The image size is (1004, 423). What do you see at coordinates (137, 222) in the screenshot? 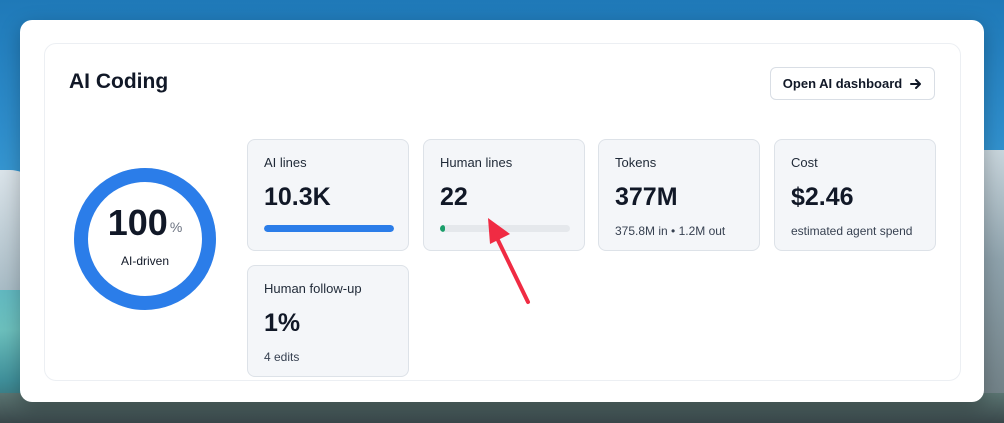
I see `ai-driven-number: 100` at bounding box center [137, 222].